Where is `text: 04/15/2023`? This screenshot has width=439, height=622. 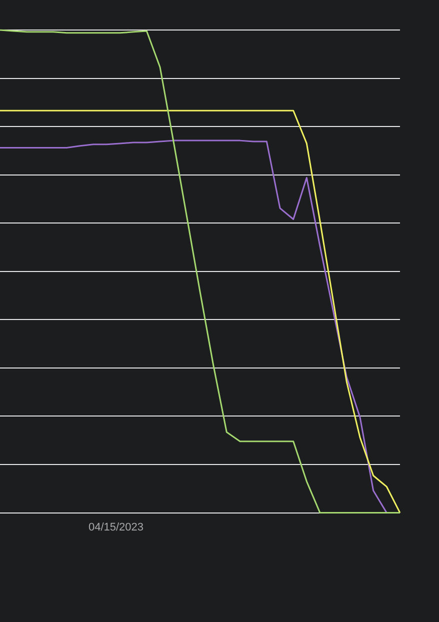 text: 04/15/2023 is located at coordinates (116, 527).